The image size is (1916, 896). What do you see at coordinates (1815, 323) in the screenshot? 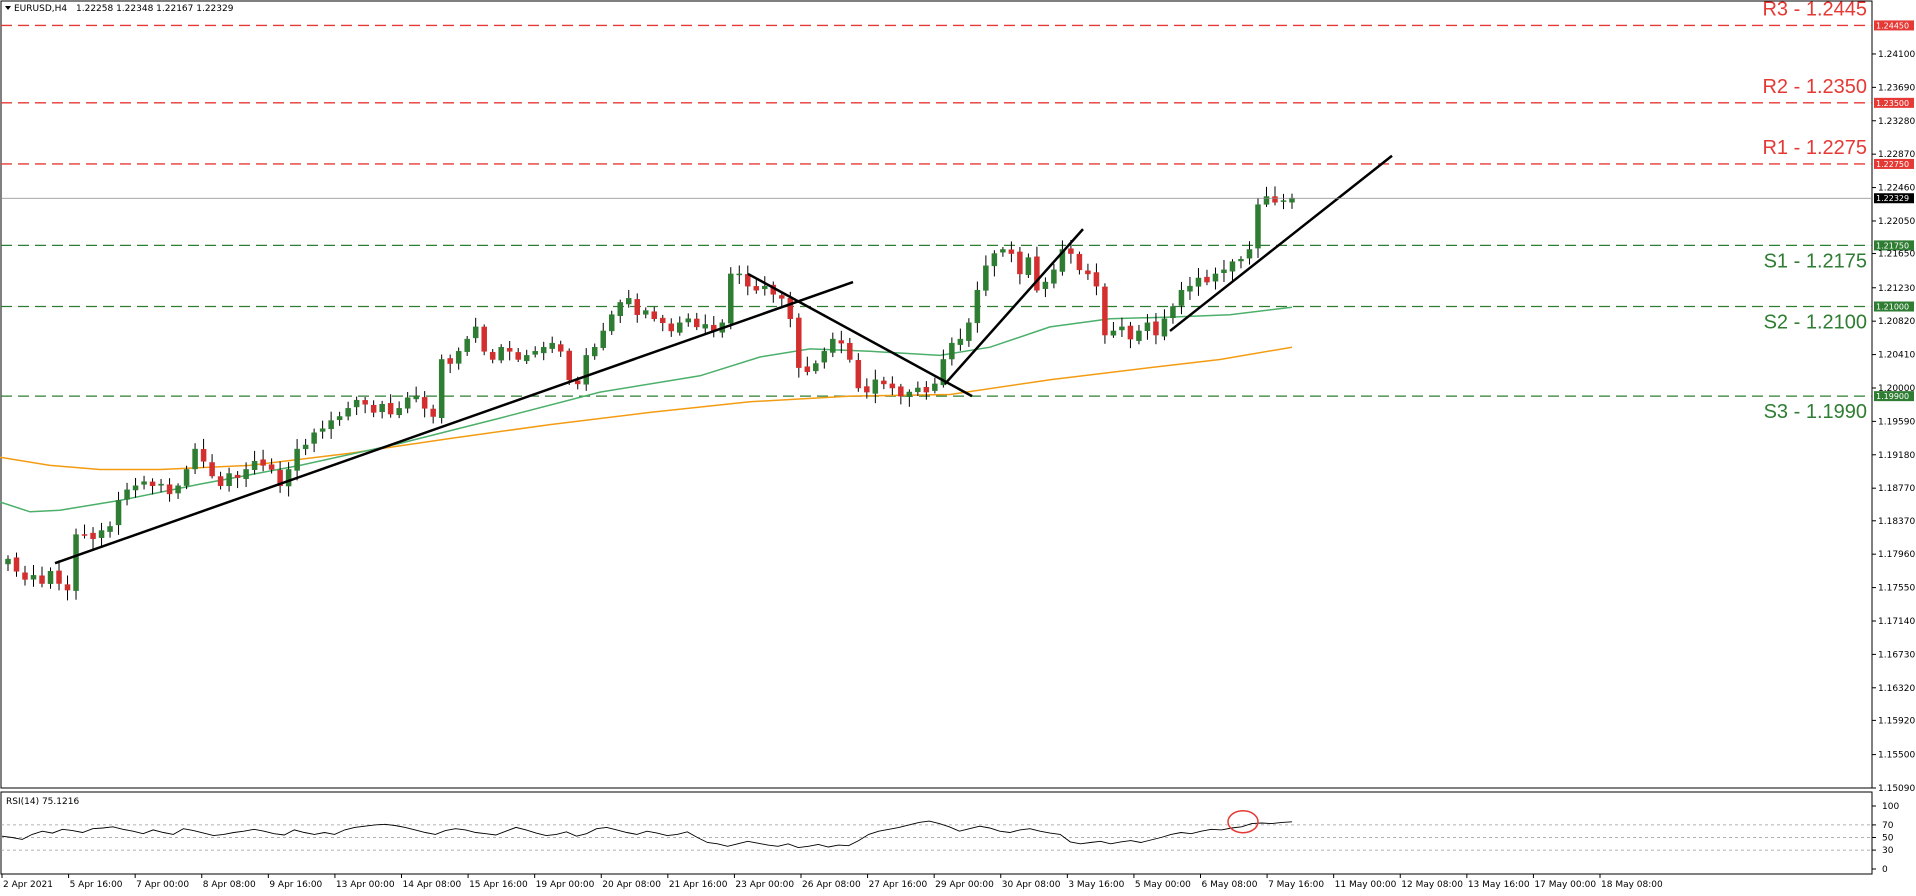
I see `level-label: S2 - 1.2100` at bounding box center [1815, 323].